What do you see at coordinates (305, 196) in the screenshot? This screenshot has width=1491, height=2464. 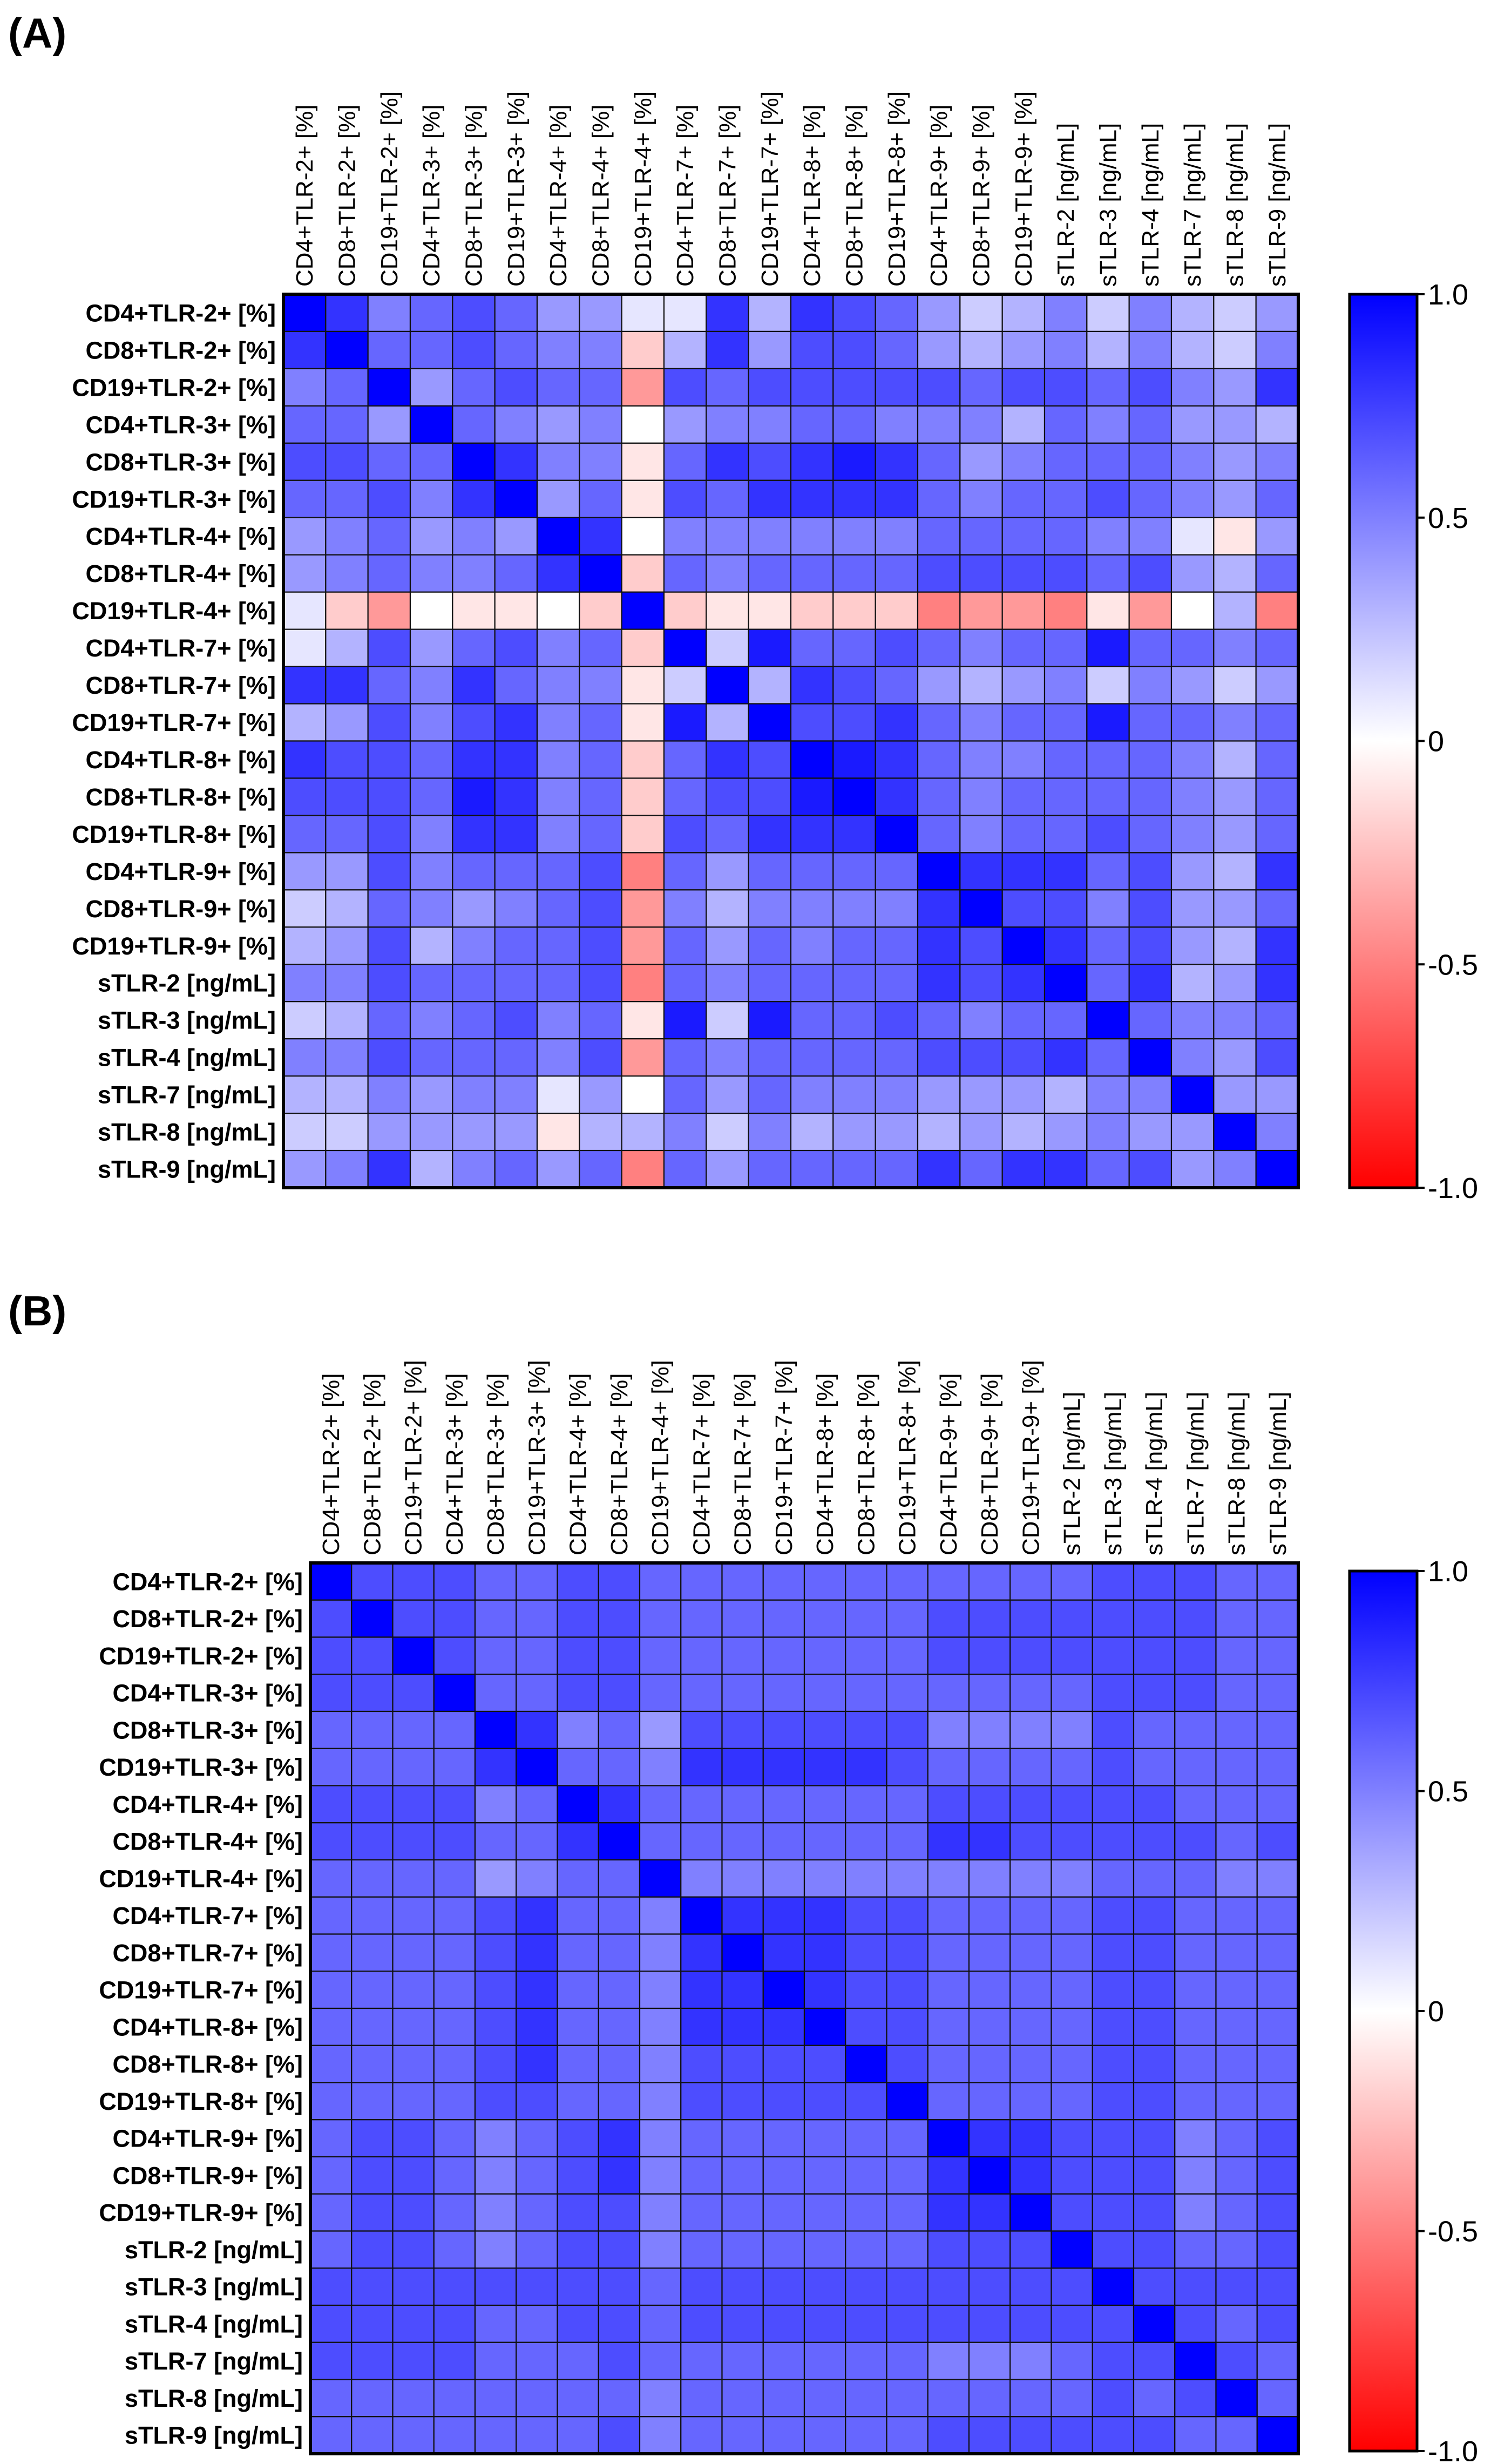 I see `column-label: CD4+TLR-2+ [%]` at bounding box center [305, 196].